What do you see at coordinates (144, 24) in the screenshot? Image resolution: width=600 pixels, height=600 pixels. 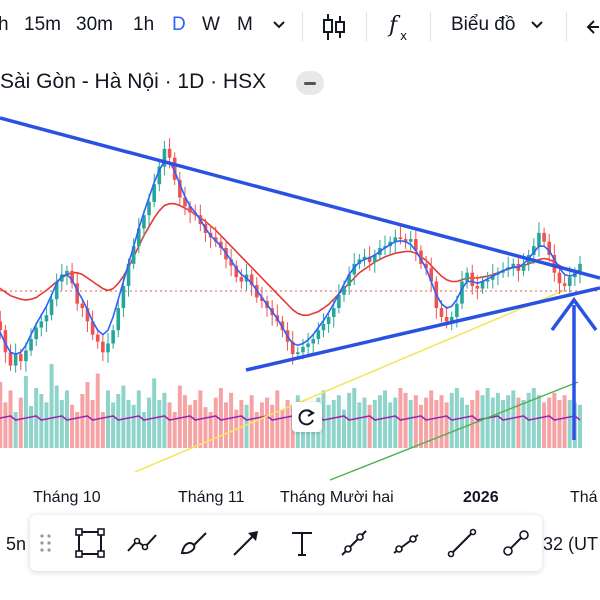 I see `timeframe-1h: 1h` at bounding box center [144, 24].